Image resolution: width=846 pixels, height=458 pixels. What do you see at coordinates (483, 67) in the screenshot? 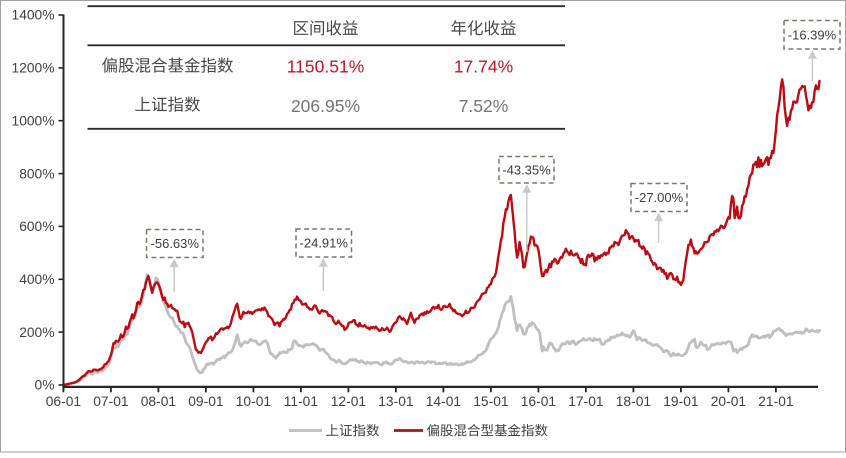
I see `svg-text: 17.74%` at bounding box center [483, 67].